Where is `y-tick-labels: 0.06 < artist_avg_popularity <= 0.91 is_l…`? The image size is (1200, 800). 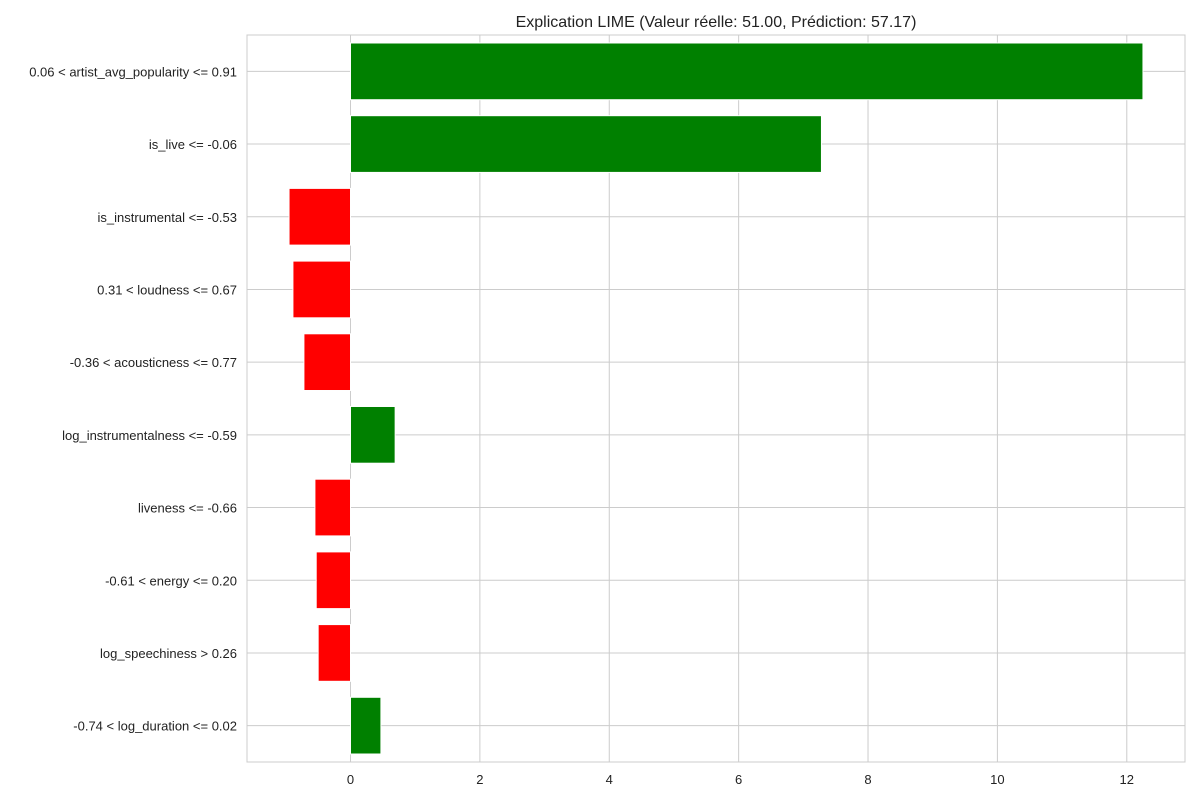 y-tick-labels: 0.06 < artist_avg_popularity <= 0.91 is_l… is located at coordinates (133, 398).